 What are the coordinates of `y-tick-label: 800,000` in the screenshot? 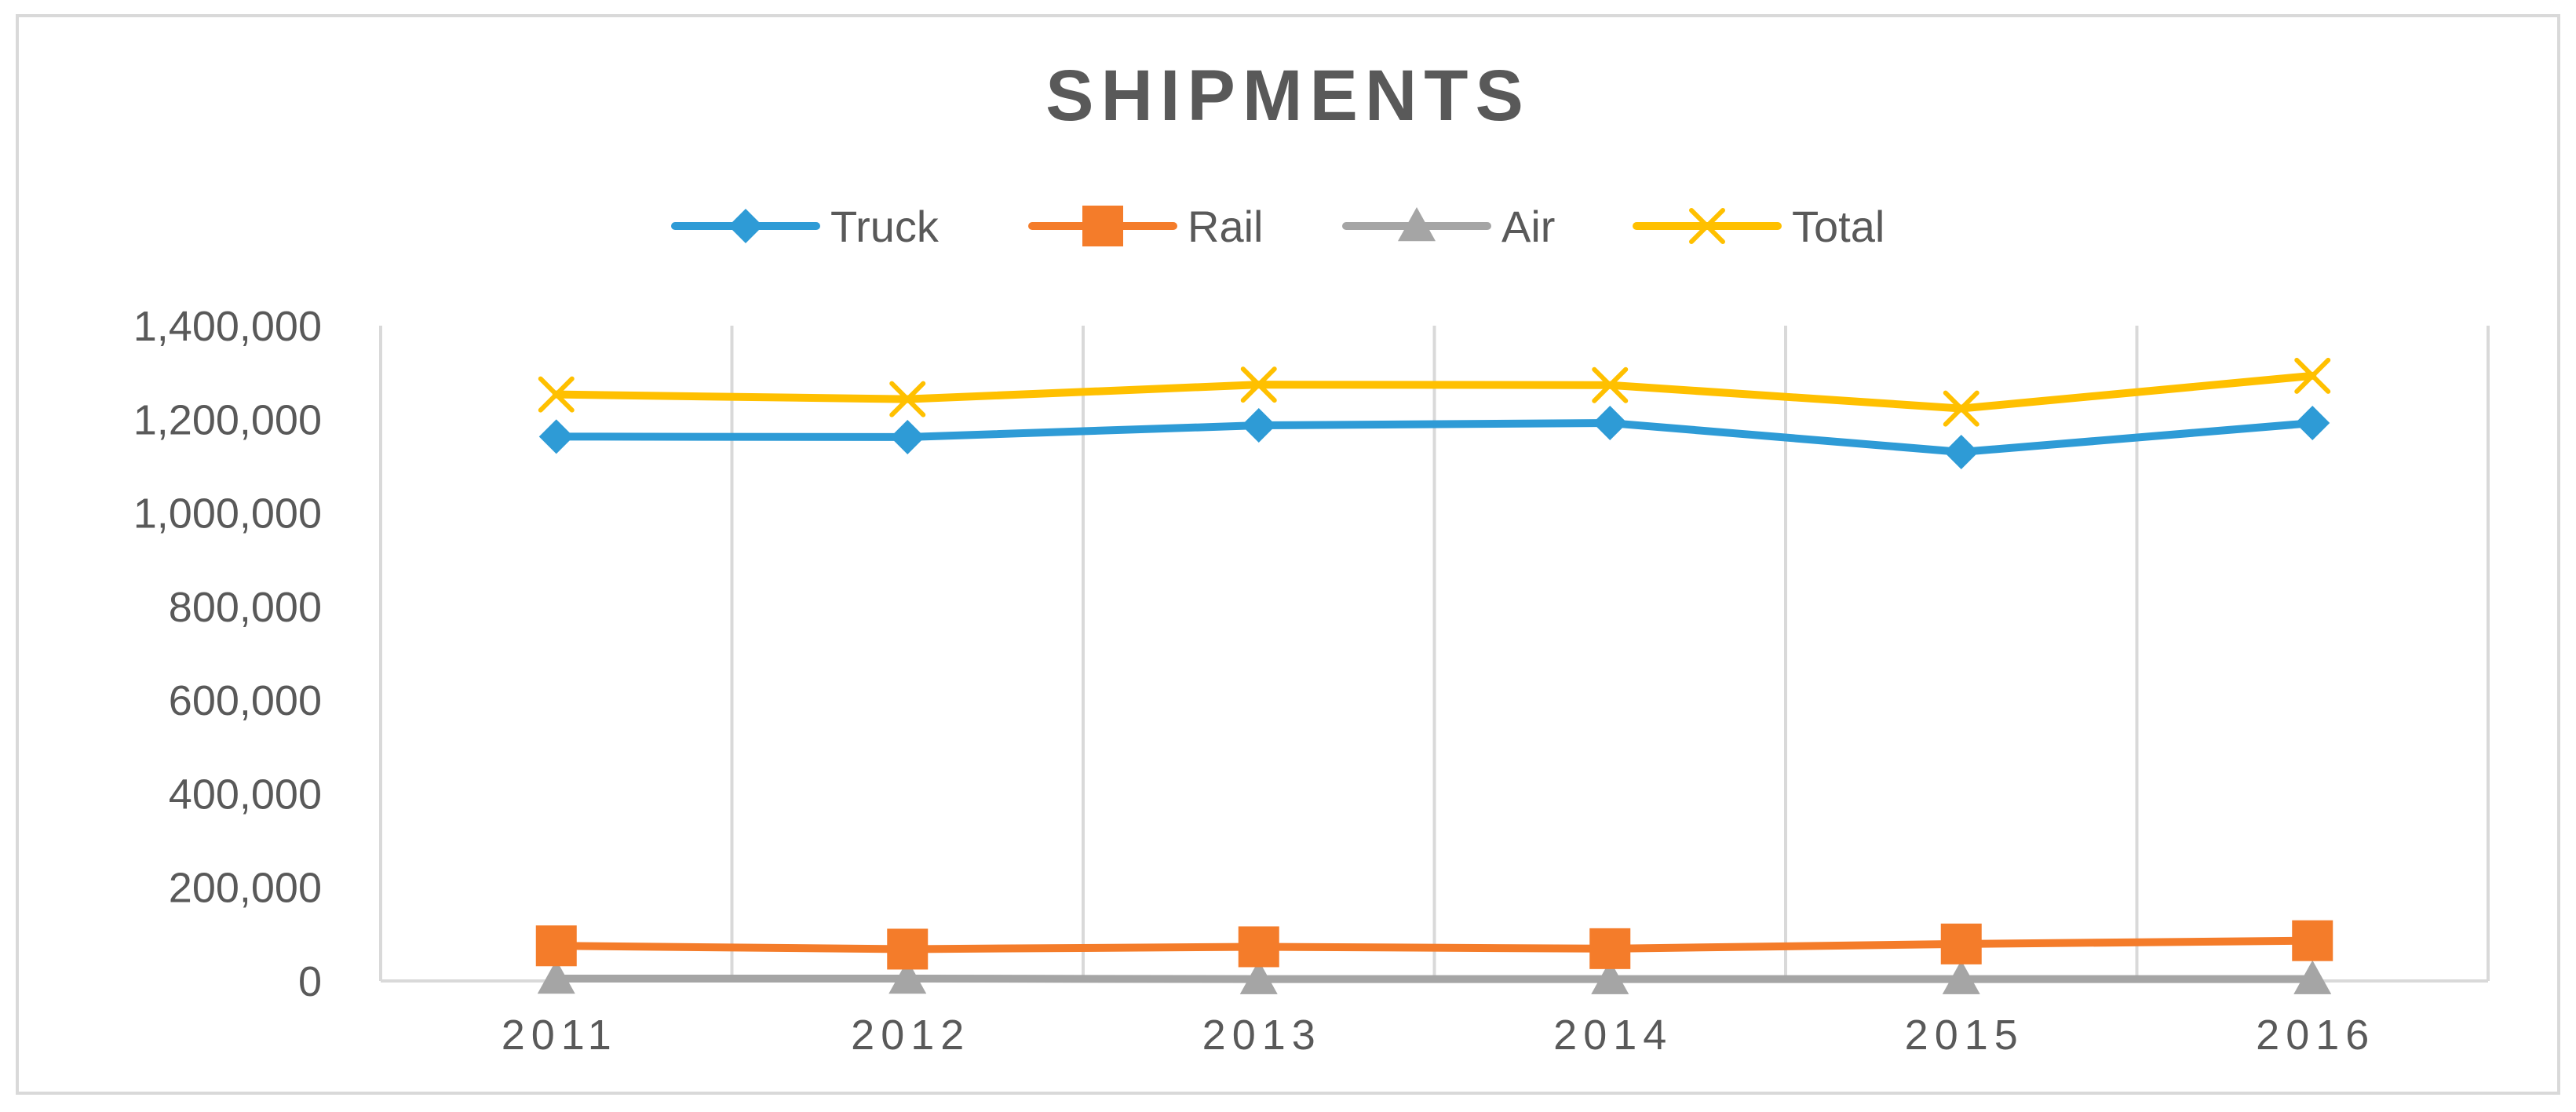 It's located at (245, 607).